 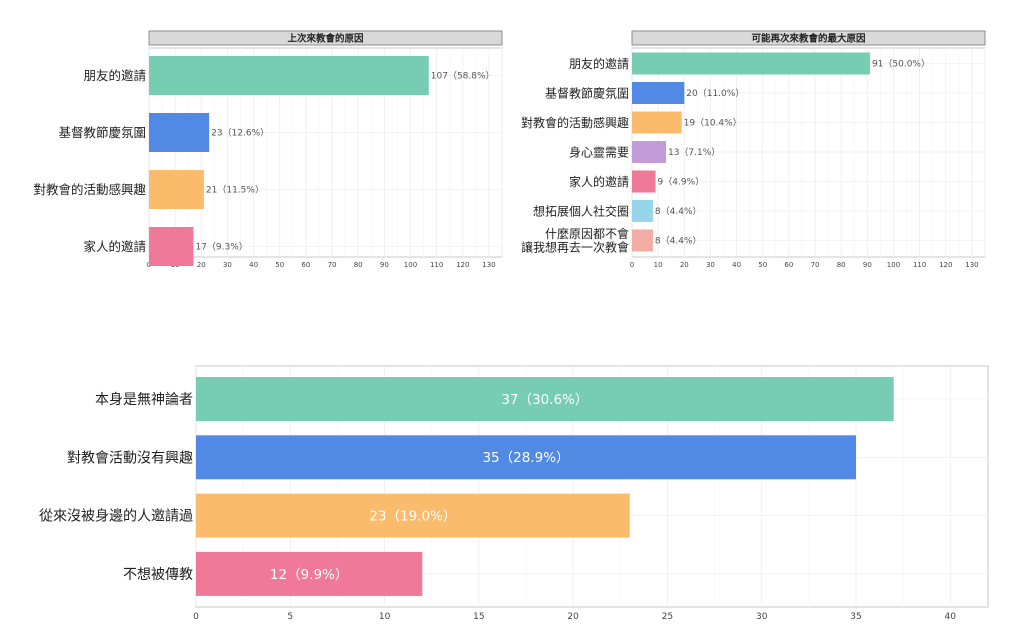 I want to click on data-label: 12（9.9%）, so click(x=309, y=575).